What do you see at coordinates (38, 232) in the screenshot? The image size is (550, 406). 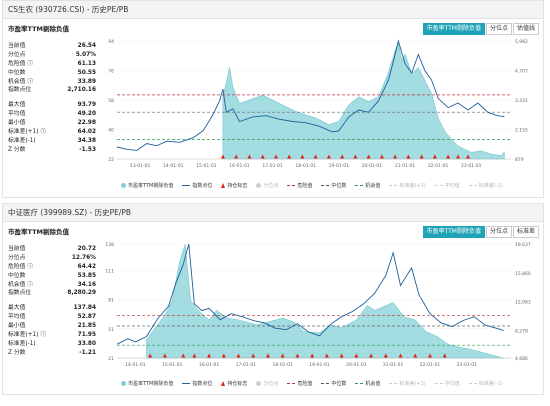 I see `metric-title: 市盈率TTM剔除负值` at bounding box center [38, 232].